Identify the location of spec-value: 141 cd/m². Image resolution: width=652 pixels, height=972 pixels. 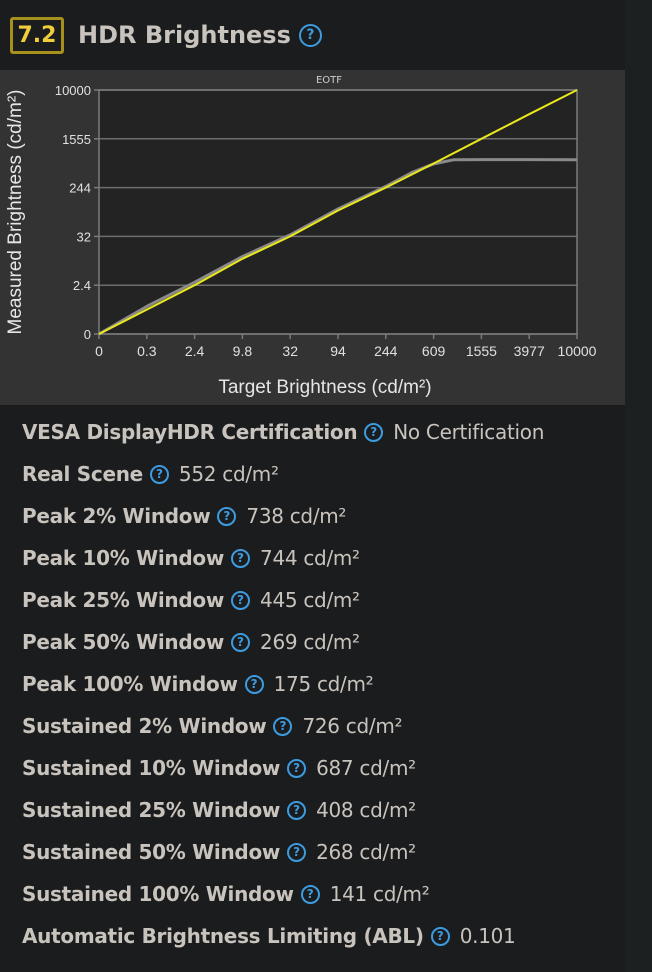
(379, 894).